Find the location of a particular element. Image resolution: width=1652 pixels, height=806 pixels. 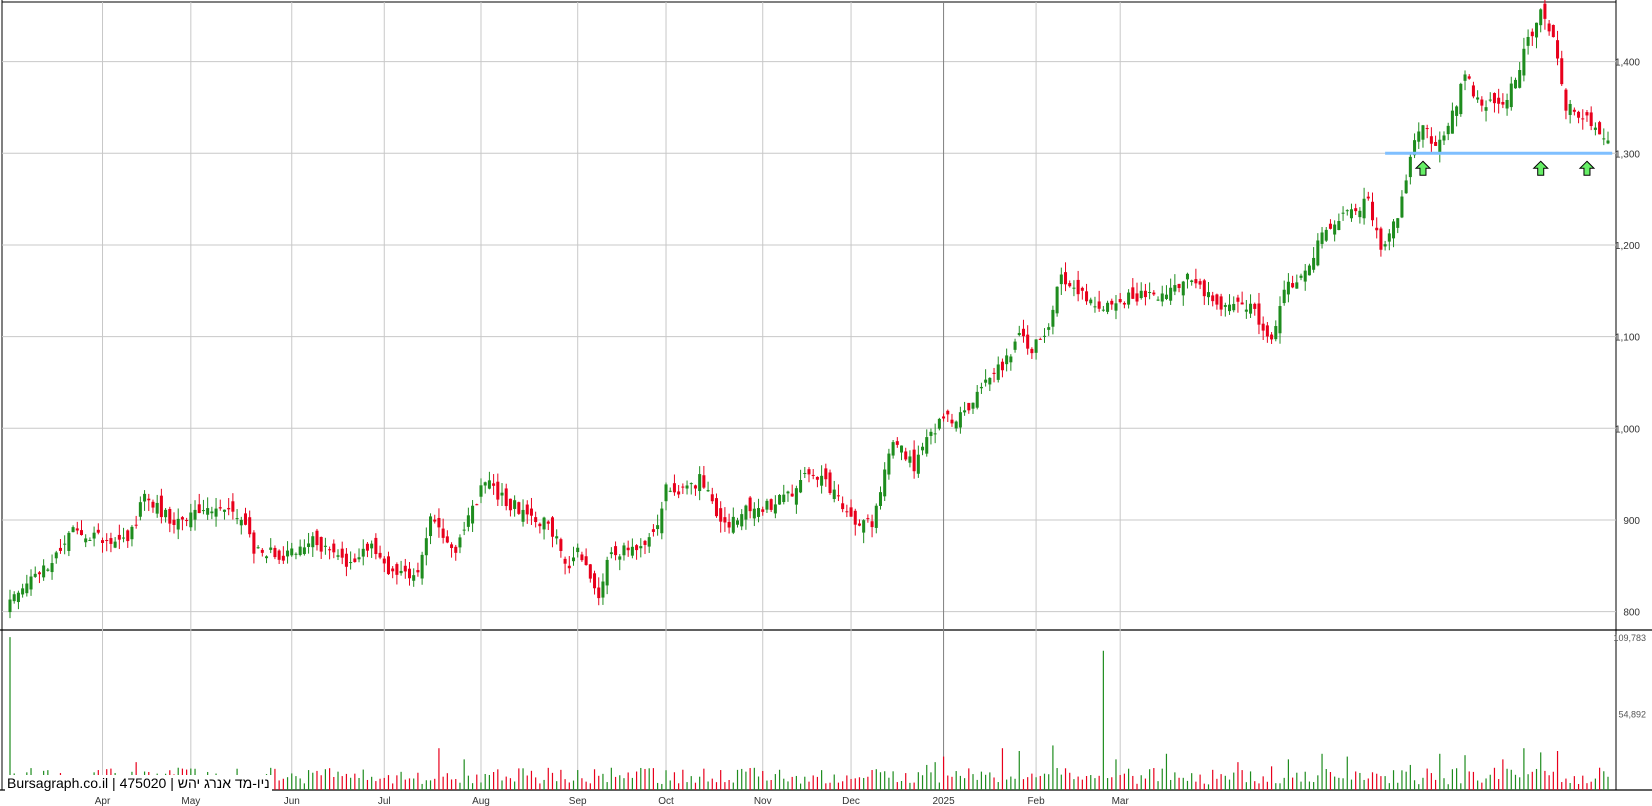

month-label: Jun is located at coordinates (292, 801).